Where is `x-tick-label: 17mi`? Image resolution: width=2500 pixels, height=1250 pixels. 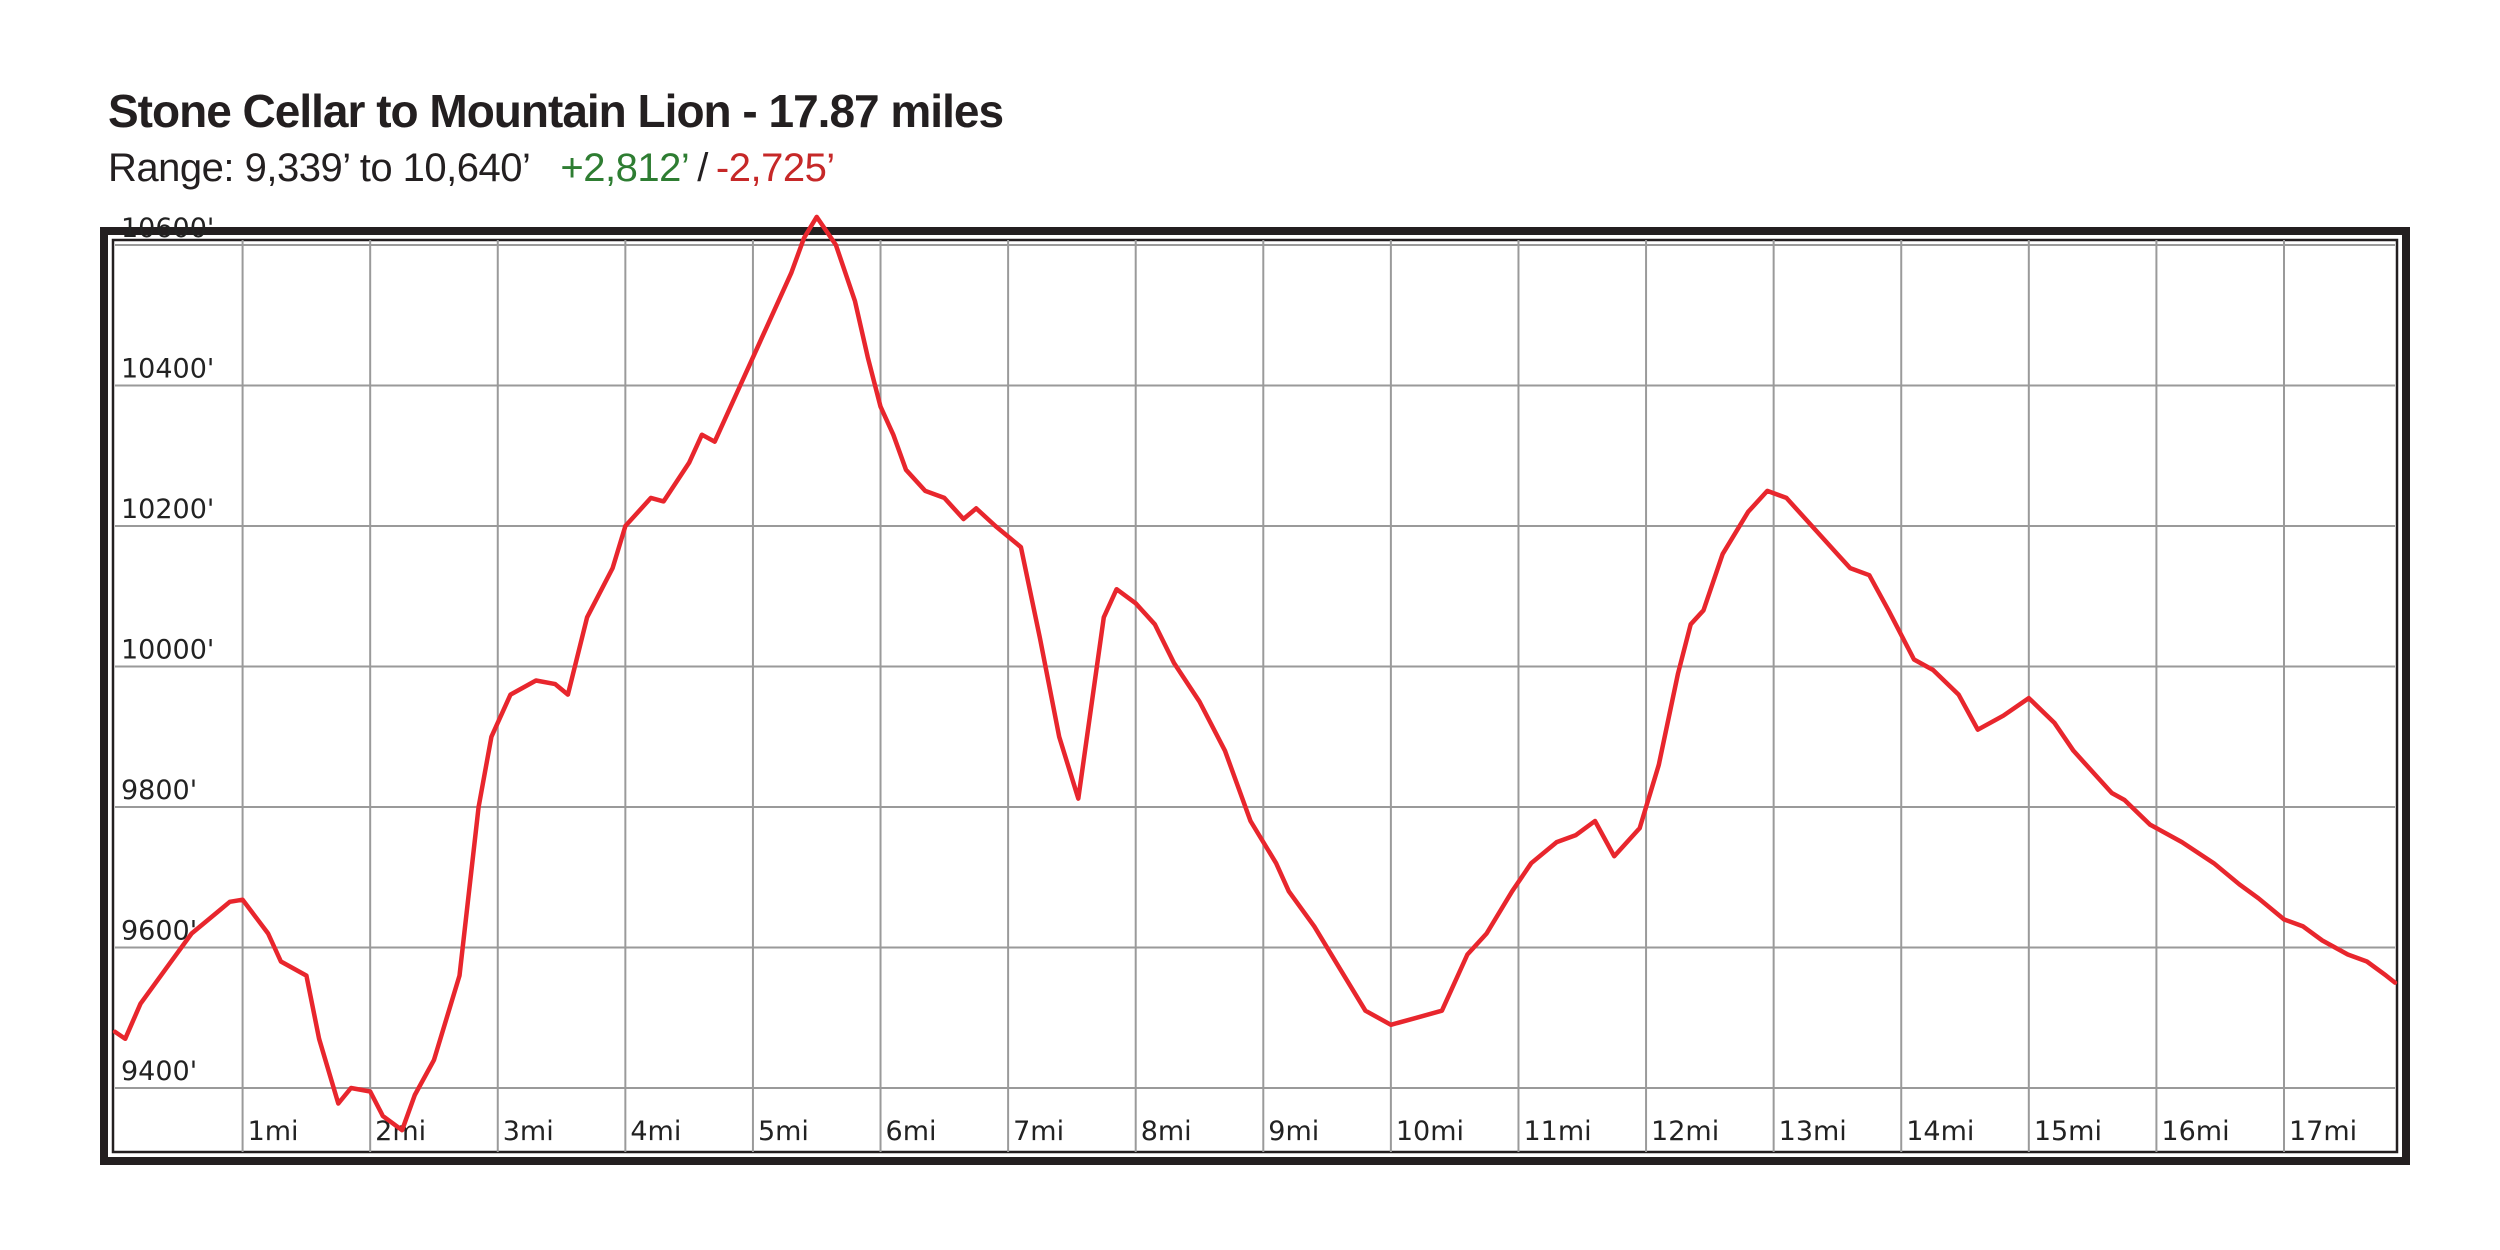
x-tick-label: 17mi is located at coordinates (2323, 1131).